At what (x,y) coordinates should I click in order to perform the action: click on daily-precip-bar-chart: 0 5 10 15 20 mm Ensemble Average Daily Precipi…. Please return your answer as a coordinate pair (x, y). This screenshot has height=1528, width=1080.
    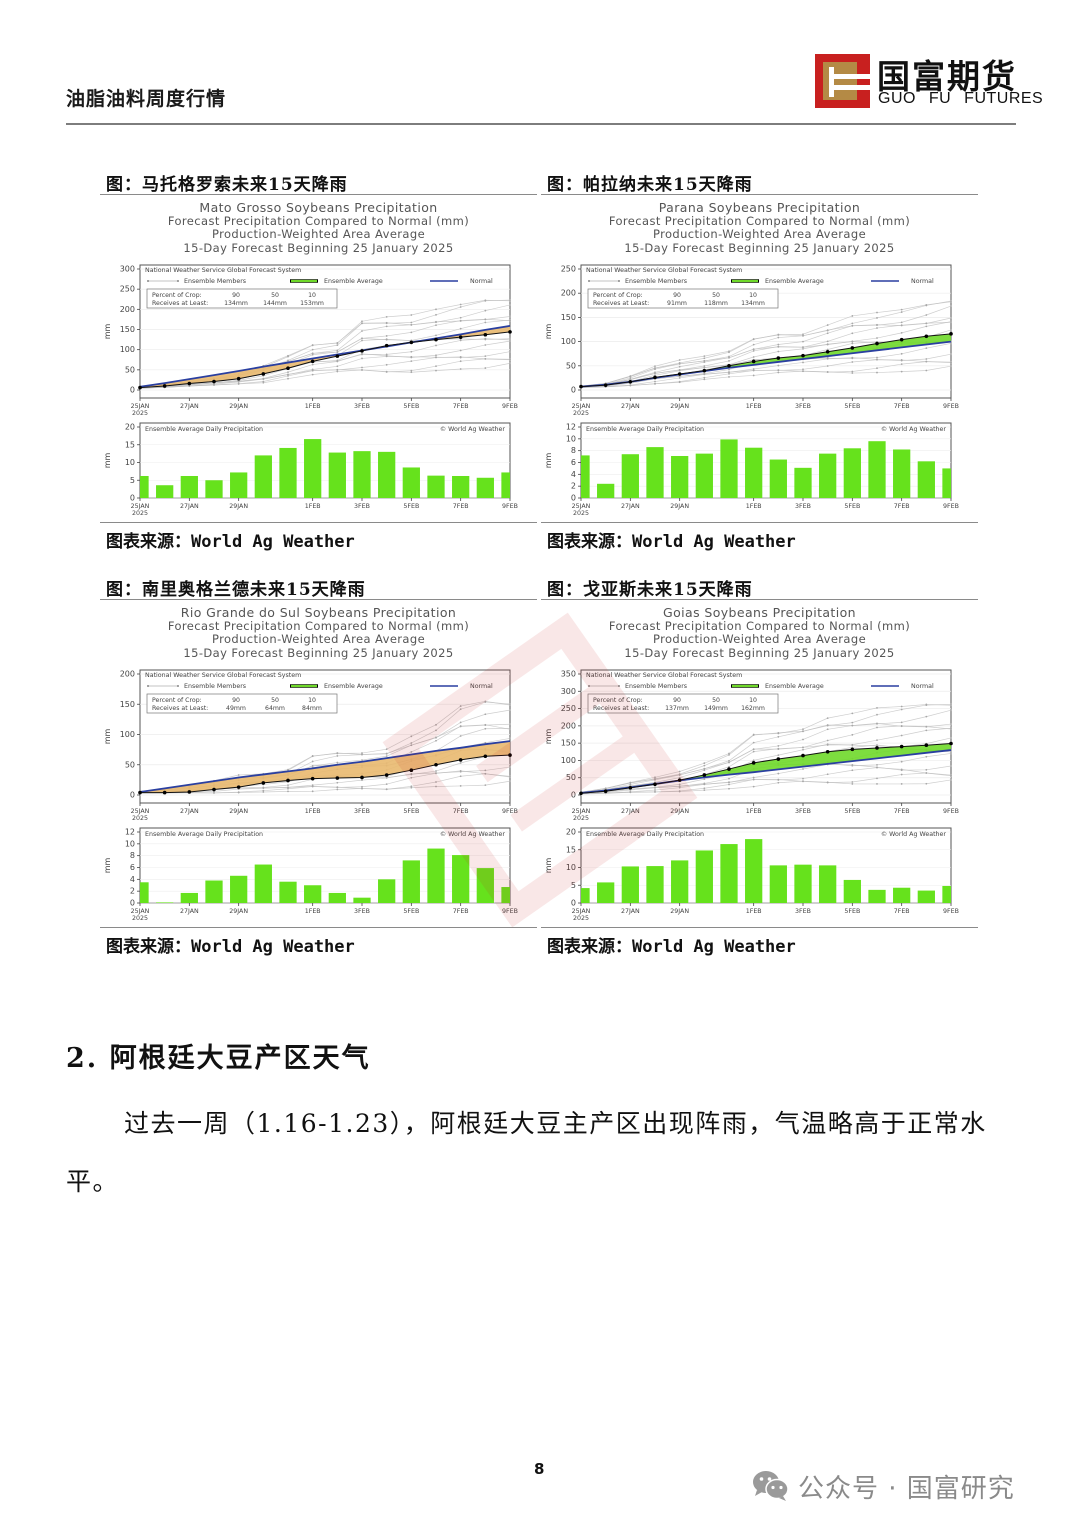
    Looking at the image, I should click on (751, 874).